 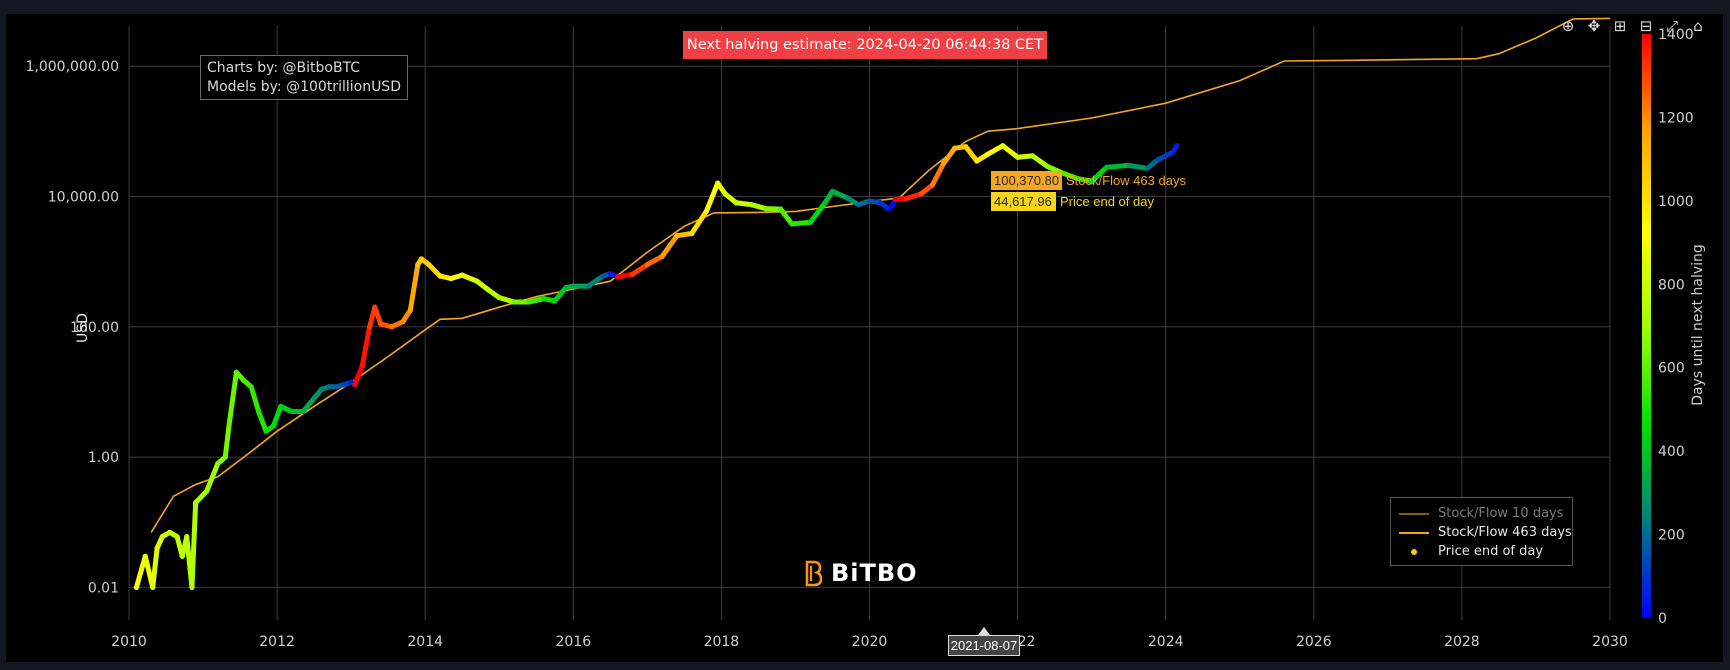 What do you see at coordinates (1676, 202) in the screenshot?
I see `colorbar-tick-label: 1000` at bounding box center [1676, 202].